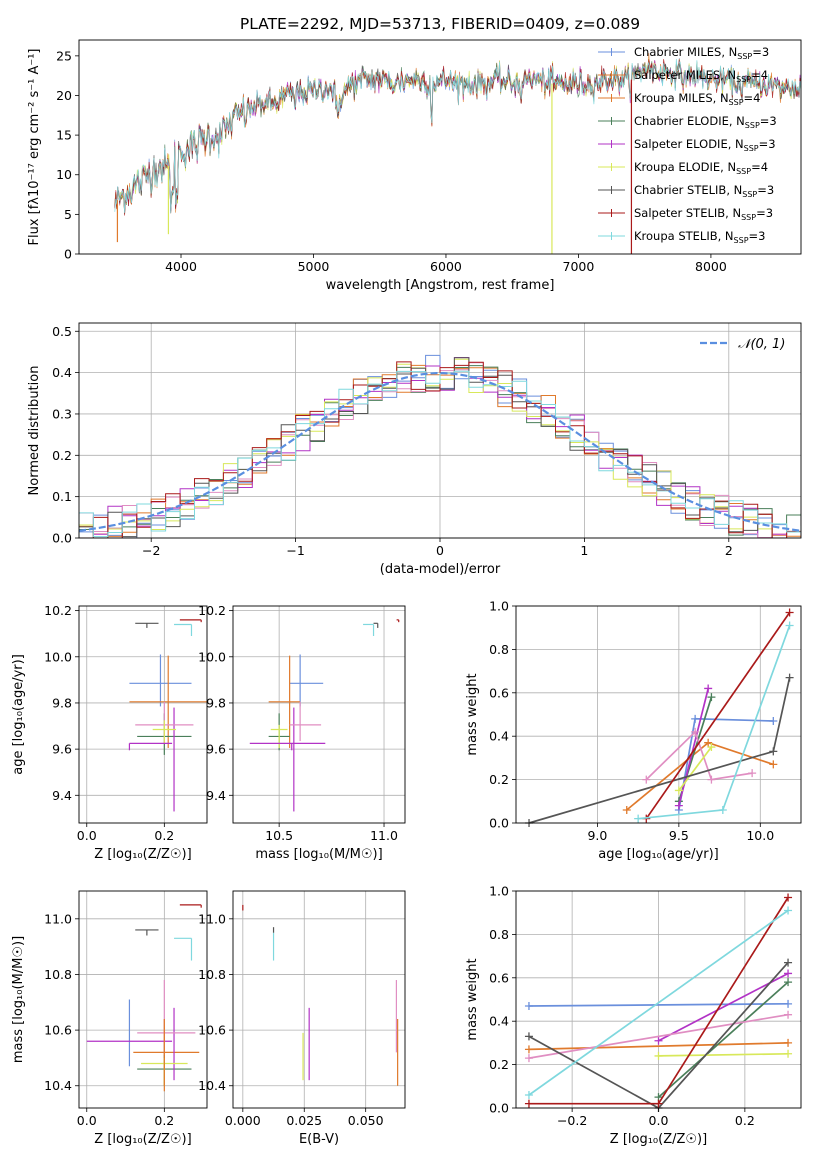 The height and width of the screenshot is (1170, 819). What do you see at coordinates (697, 99) in the screenshot?
I see `legend-entry: Kroupa MILES, NSSP=4` at bounding box center [697, 99].